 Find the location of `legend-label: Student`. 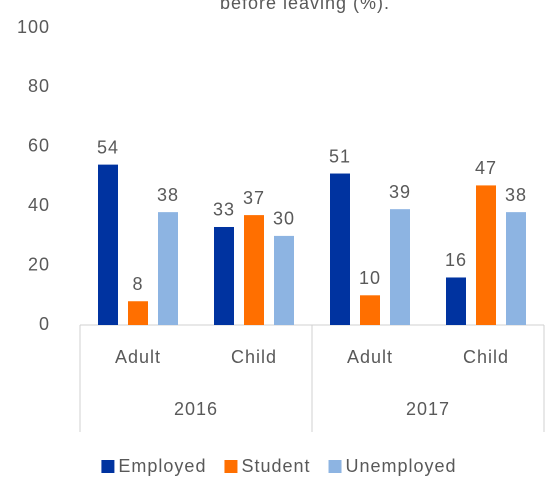

legend-label: Student is located at coordinates (275, 466).